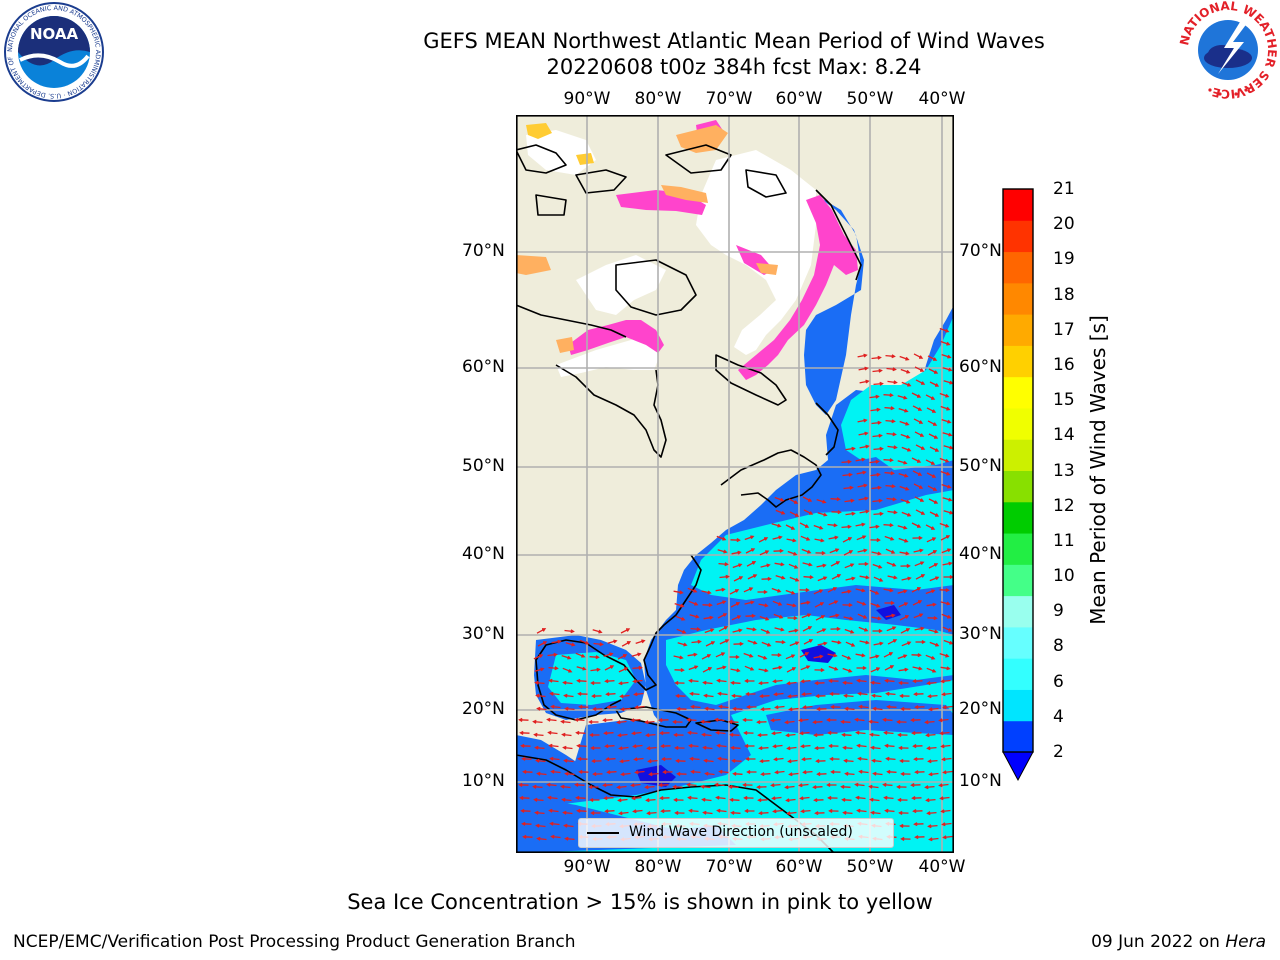 This screenshot has height=960, width=1280. I want to click on lon-label-top: 70°W, so click(729, 99).